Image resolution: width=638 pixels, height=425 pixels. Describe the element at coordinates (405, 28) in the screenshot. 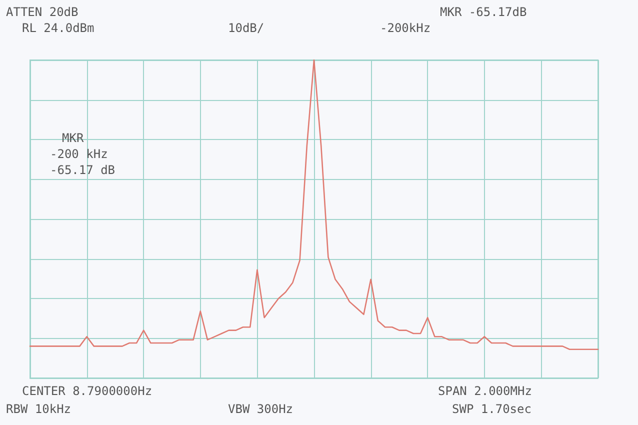

I see `text: -200kHz` at that location.